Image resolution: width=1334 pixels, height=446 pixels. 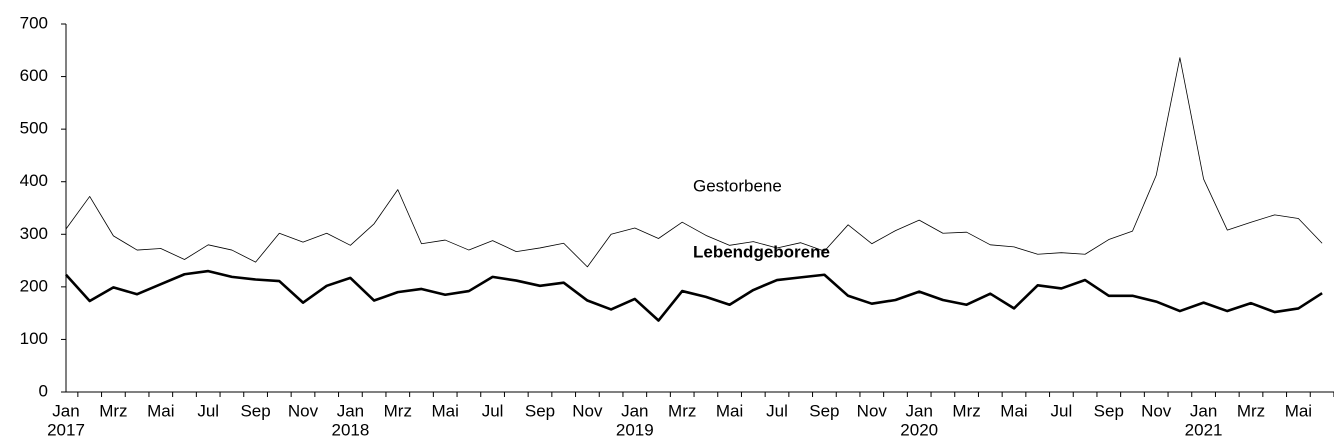 What do you see at coordinates (34, 285) in the screenshot?
I see `y-tick-label: 200` at bounding box center [34, 285].